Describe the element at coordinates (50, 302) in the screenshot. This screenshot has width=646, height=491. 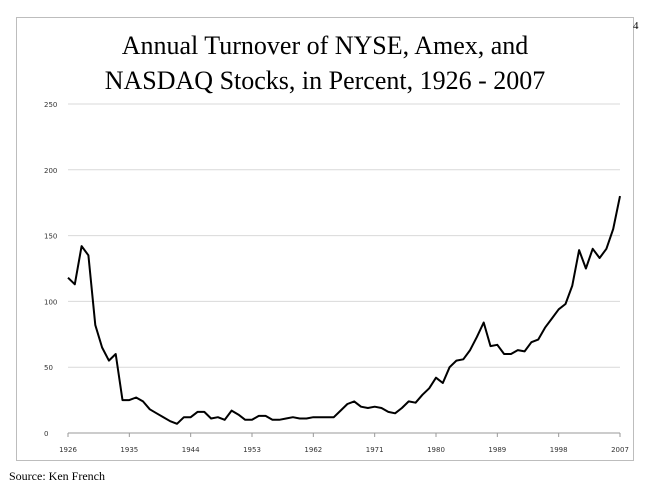
I see `y-tick-label: 100` at that location.